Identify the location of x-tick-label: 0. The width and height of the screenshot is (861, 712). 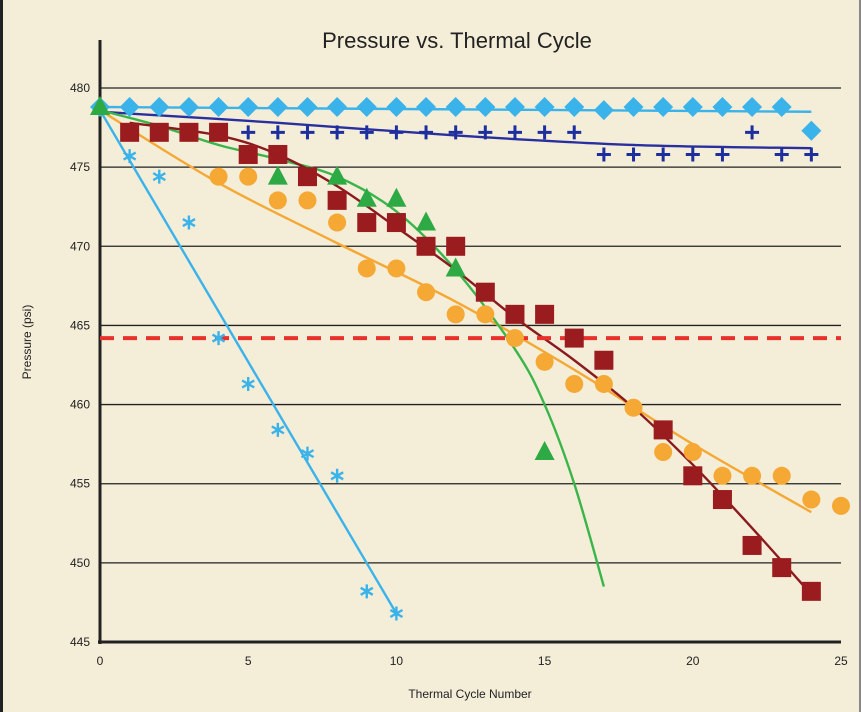
(100, 661).